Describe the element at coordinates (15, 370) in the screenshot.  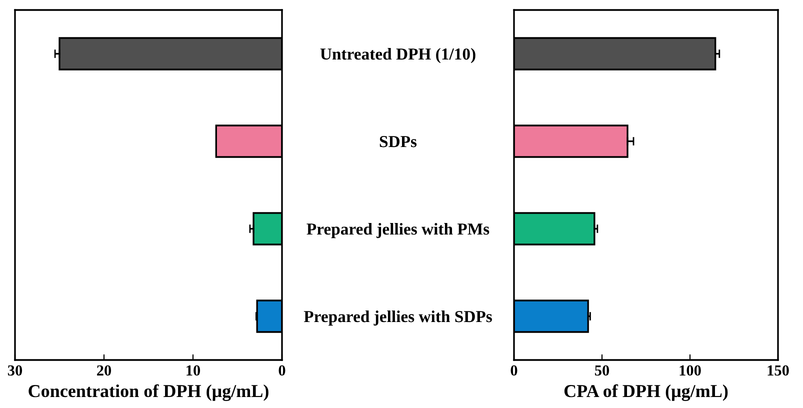
I see `x-tick-label: 30` at that location.